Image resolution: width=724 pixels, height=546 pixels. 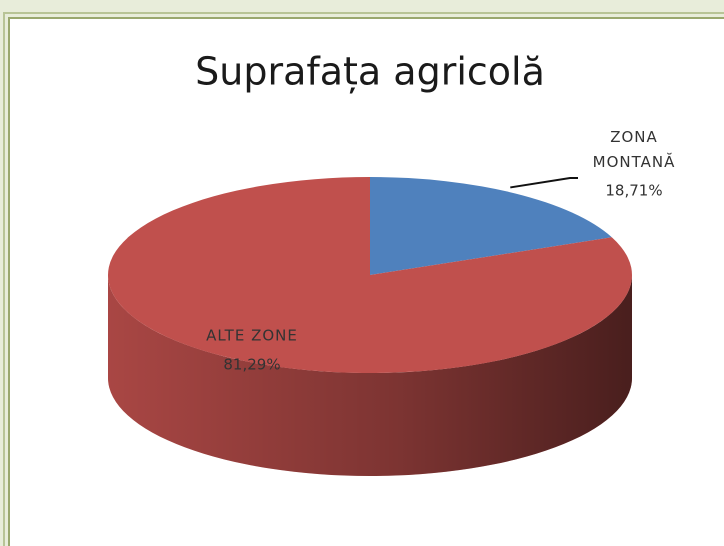 What do you see at coordinates (491, 226) in the screenshot?
I see `pie-slice` at bounding box center [491, 226].